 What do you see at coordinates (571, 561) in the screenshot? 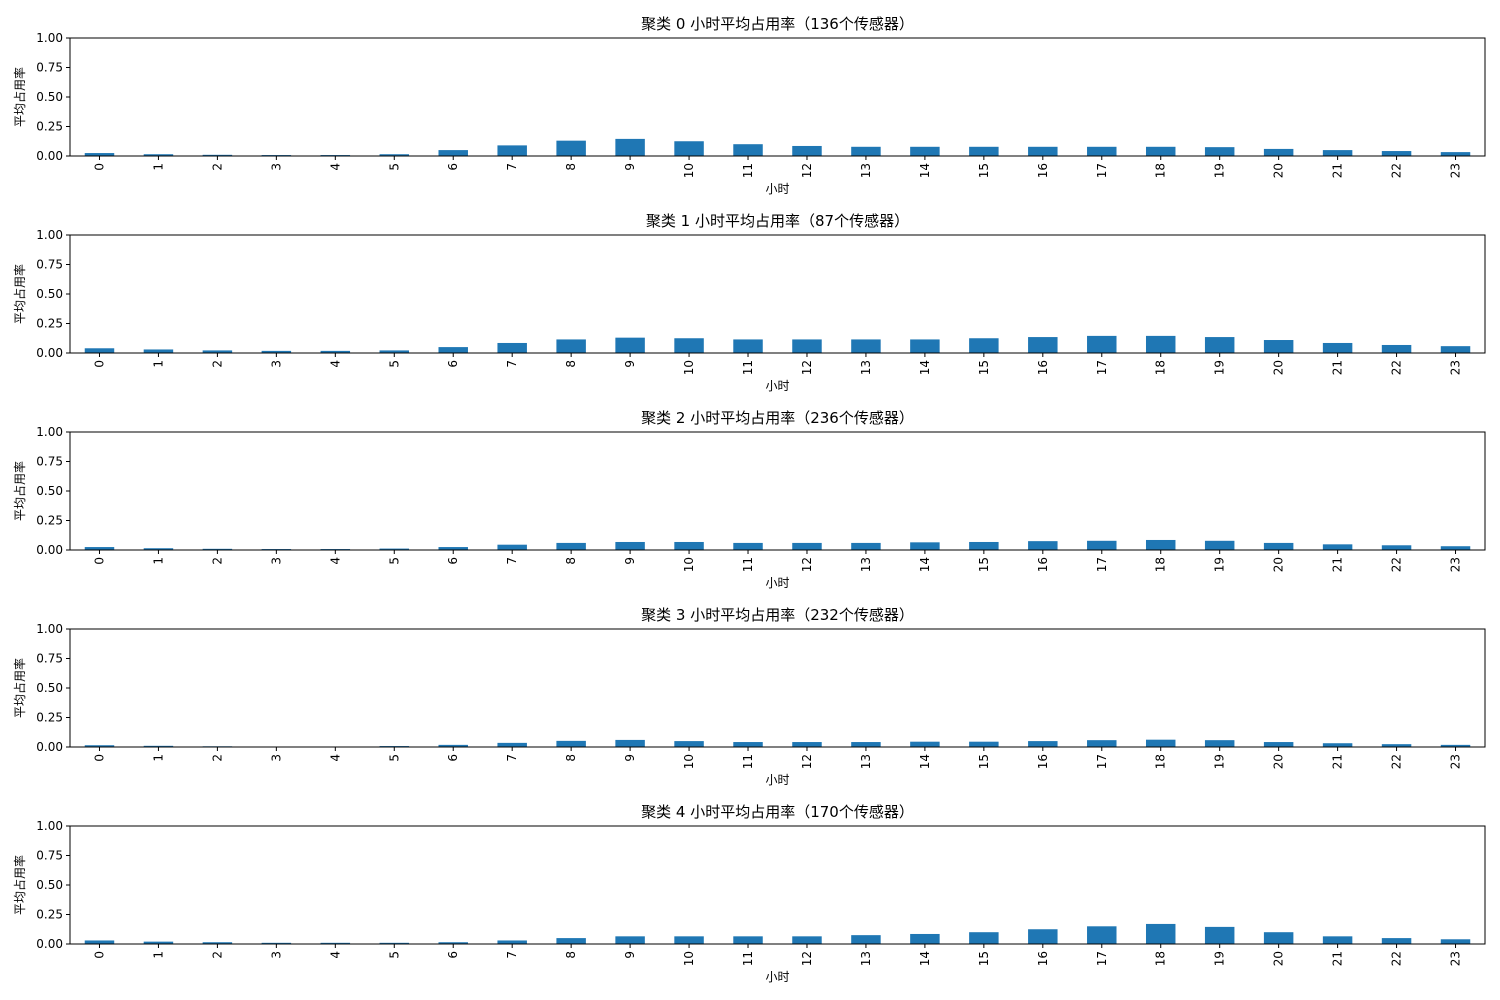
I see `x-tick-label: 8` at bounding box center [571, 561].